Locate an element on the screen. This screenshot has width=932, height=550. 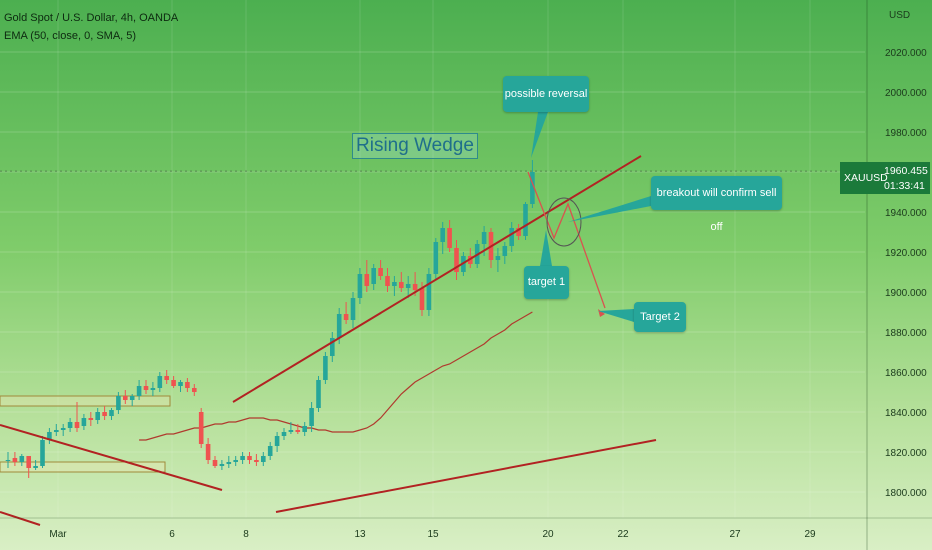
time-tick-label: 22 is located at coordinates (623, 534).